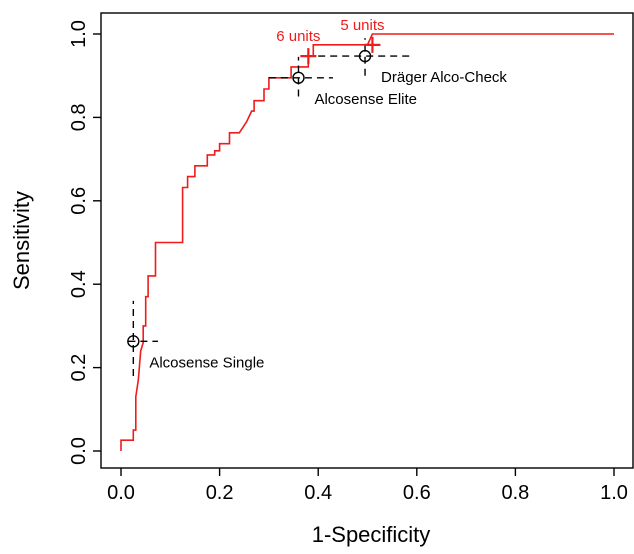 This screenshot has height=554, width=634. I want to click on y-tick-label: 0.6, so click(79, 201).